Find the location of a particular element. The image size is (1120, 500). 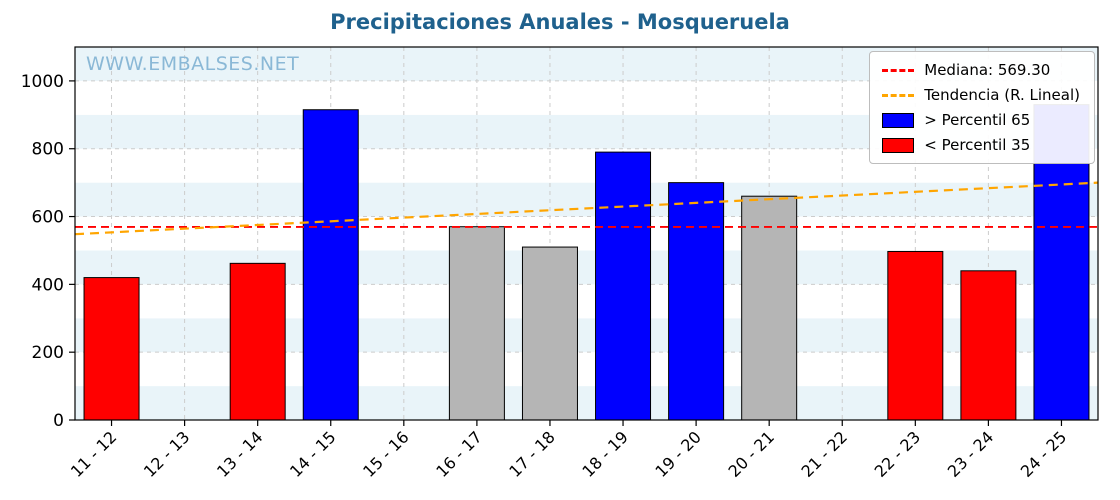

legend-item-above-percentile: > Percentil 65 is located at coordinates (981, 120).